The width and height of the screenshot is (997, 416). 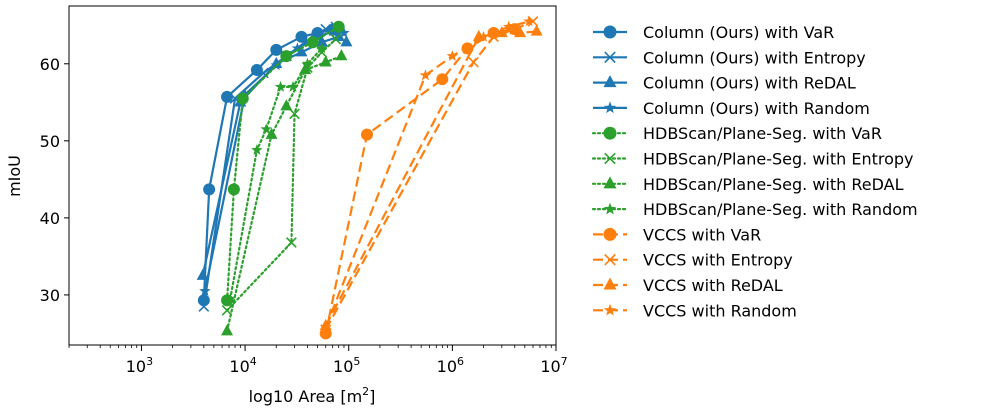 I want to click on legend-item-9: VCCS with Entropy, so click(x=693, y=260).